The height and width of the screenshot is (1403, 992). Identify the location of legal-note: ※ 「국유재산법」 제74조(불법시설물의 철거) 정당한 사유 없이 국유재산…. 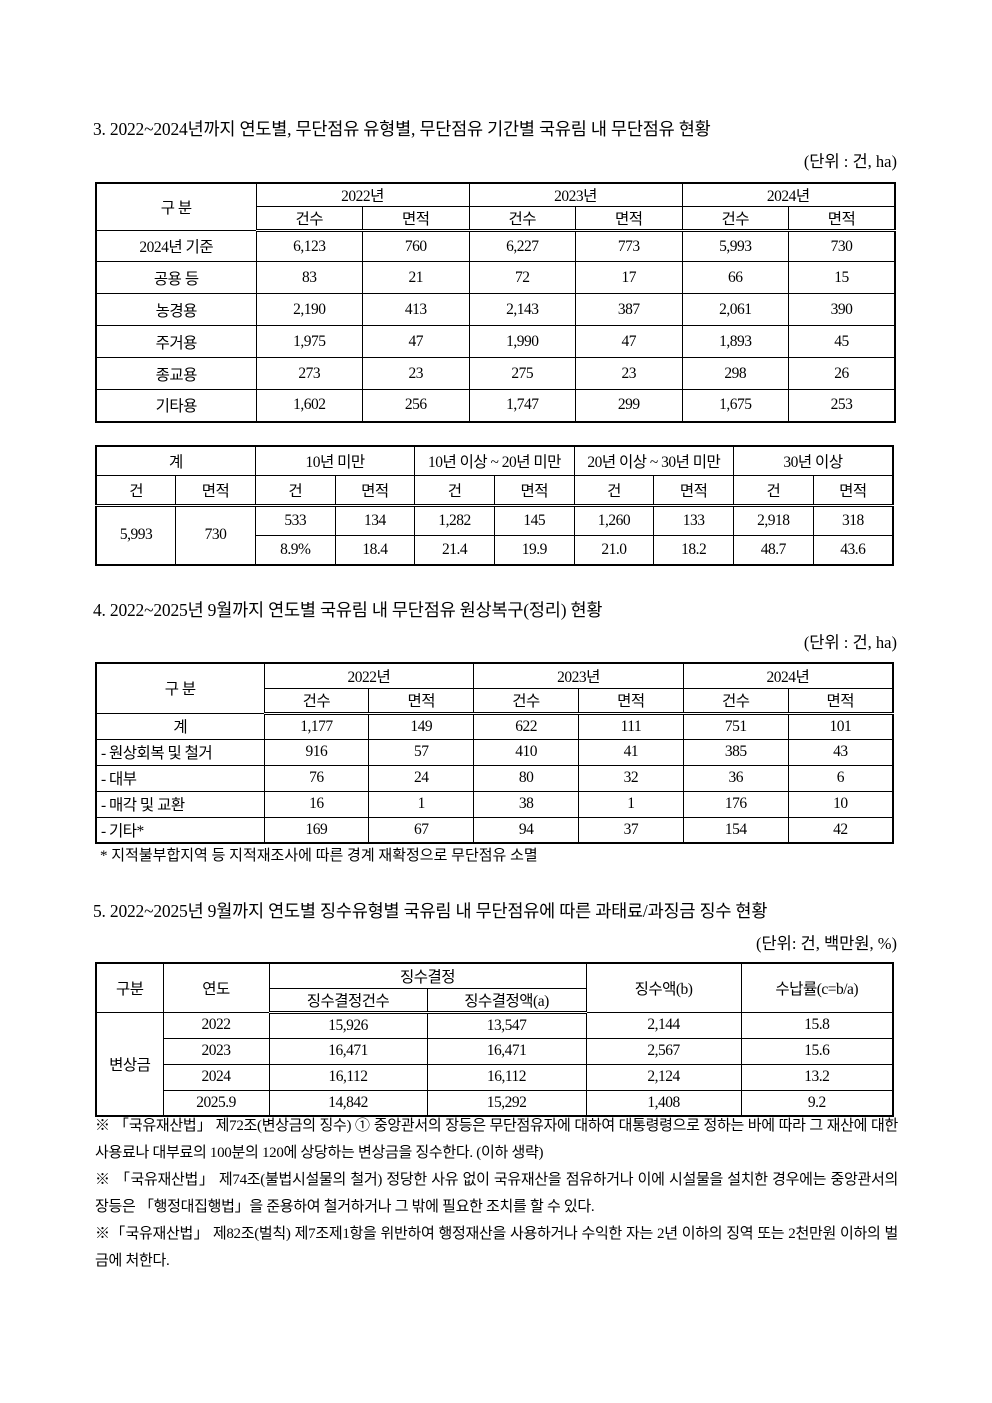
(496, 1193).